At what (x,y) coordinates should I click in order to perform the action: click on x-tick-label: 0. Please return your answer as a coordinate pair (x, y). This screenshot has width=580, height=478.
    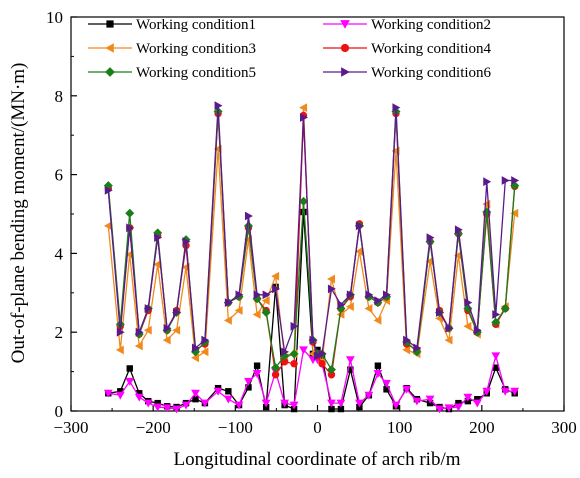
    Looking at the image, I should click on (317, 427).